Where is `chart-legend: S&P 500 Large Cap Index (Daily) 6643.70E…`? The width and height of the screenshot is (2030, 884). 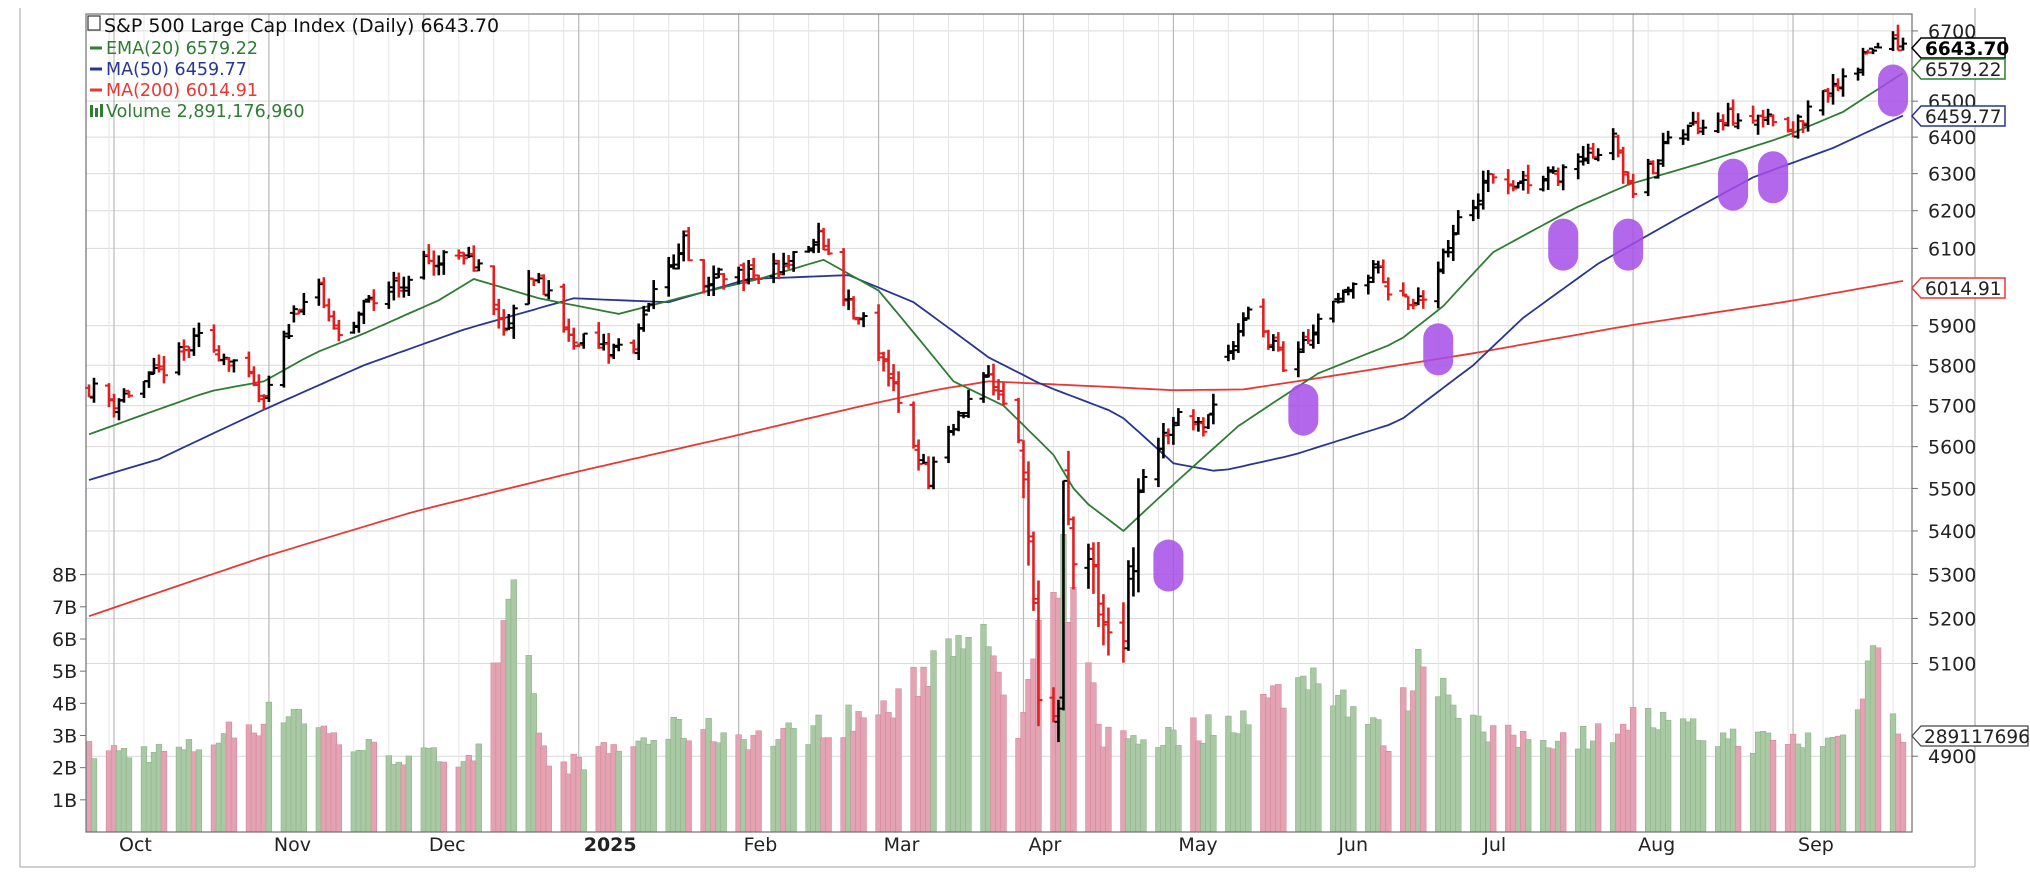 chart-legend: S&P 500 Large Cap Index (Daily) 6643.70E… is located at coordinates (293, 68).